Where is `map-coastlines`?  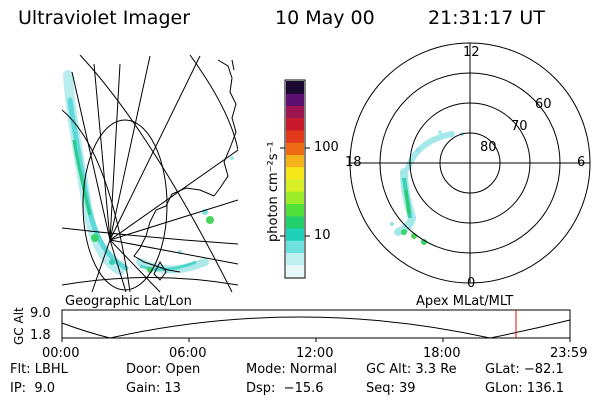 map-coastlines is located at coordinates (185, 170).